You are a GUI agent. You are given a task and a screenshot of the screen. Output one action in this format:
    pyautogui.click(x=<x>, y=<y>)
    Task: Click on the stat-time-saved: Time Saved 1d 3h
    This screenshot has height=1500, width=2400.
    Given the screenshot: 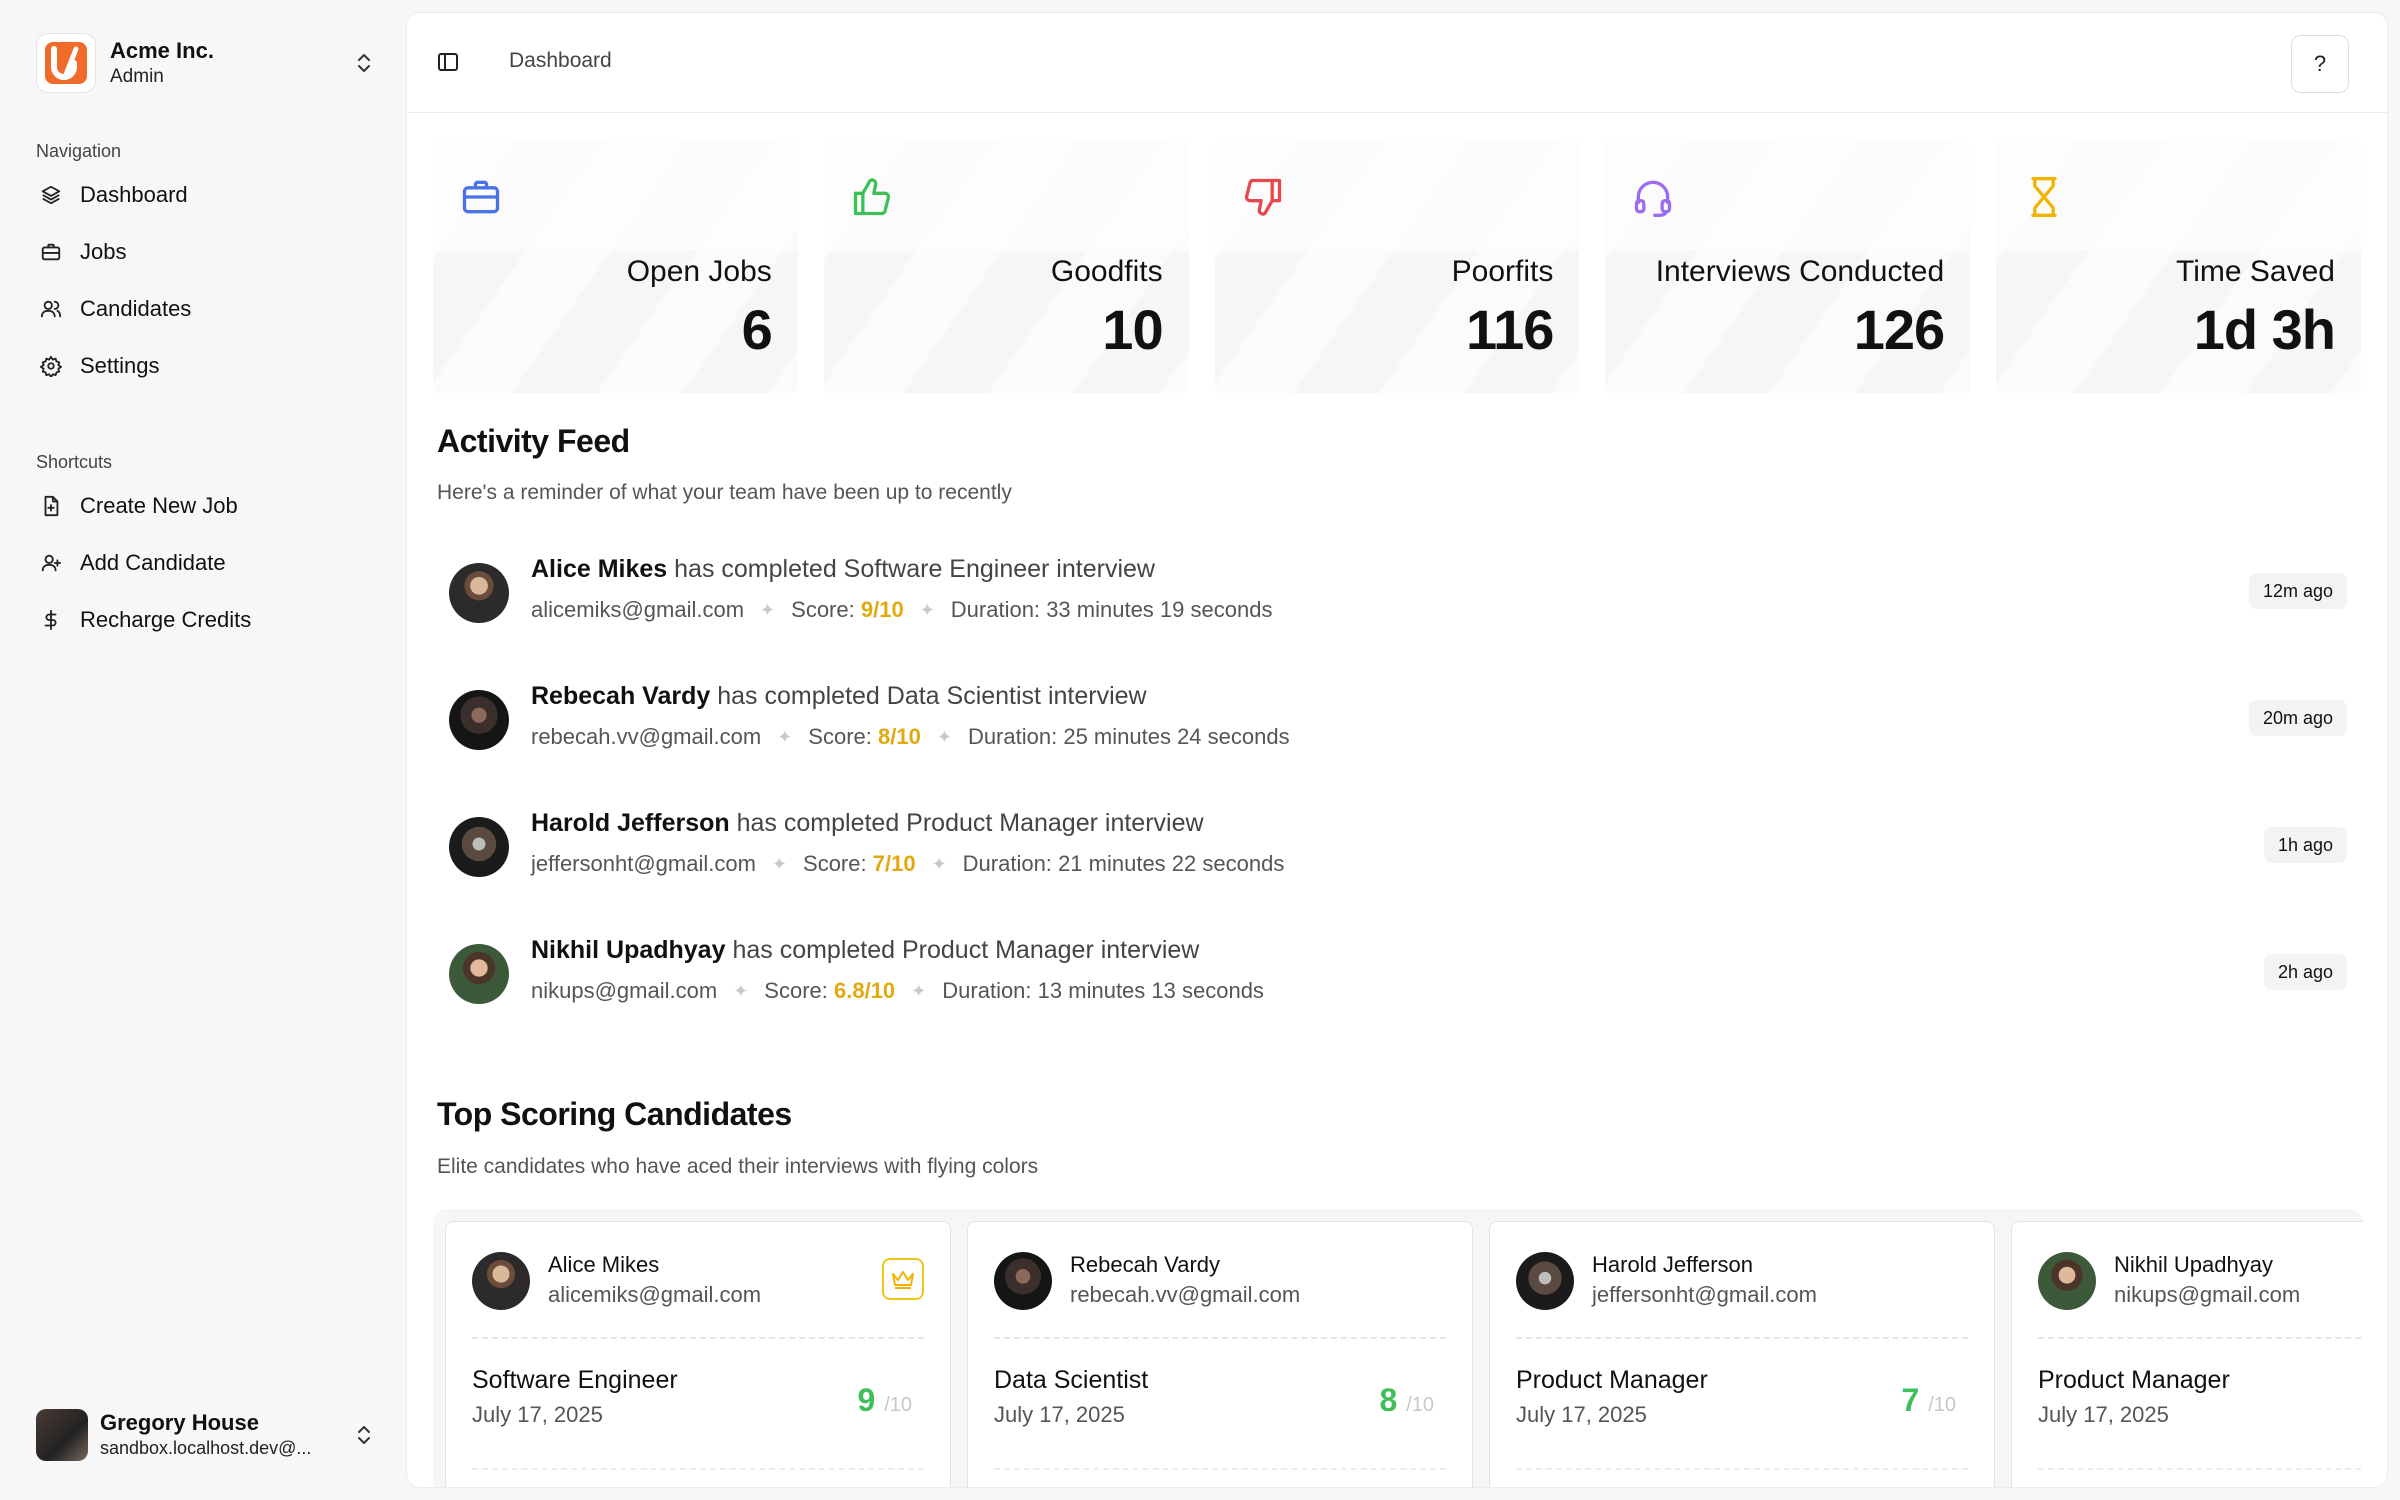 What is the action you would take?
    pyautogui.click(x=2178, y=266)
    